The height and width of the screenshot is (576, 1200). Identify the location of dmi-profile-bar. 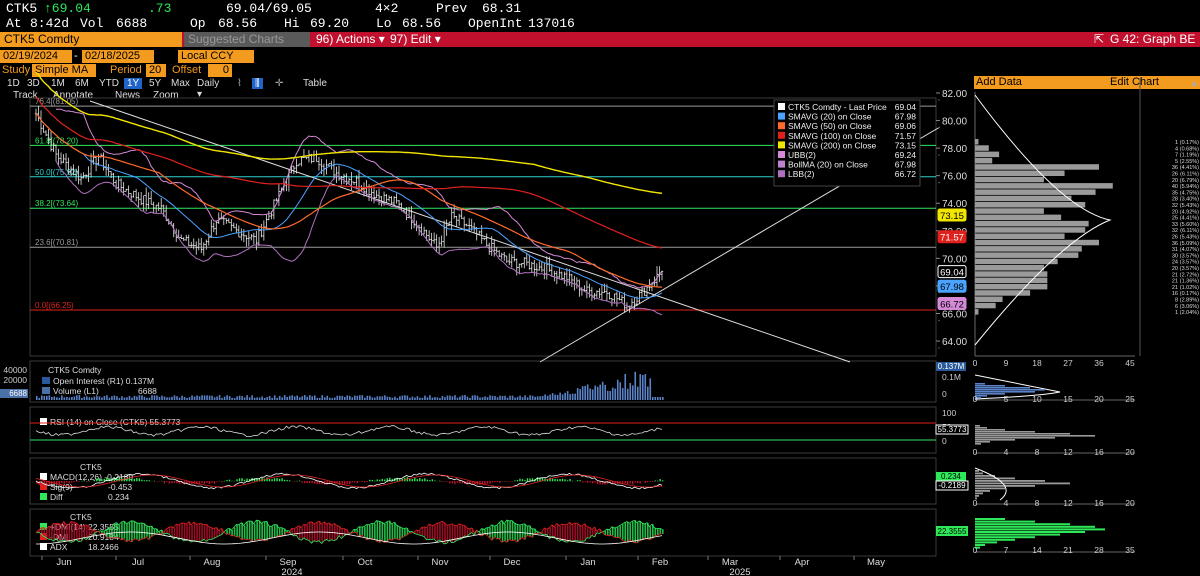
(1005, 521).